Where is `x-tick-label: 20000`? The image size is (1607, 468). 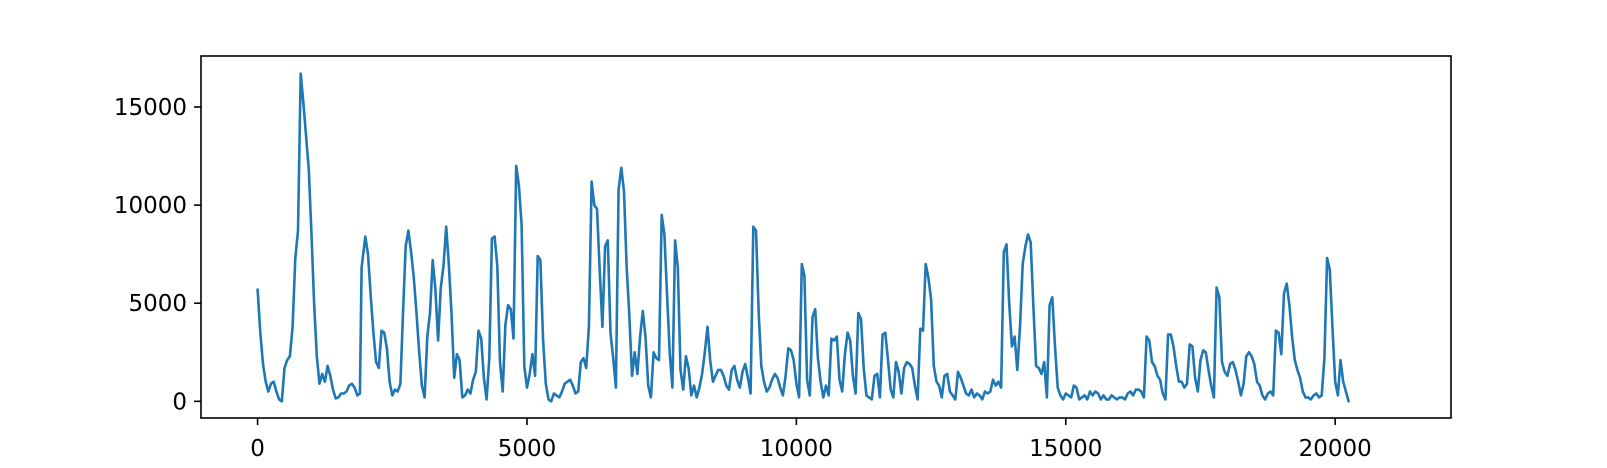 x-tick-label: 20000 is located at coordinates (1335, 449).